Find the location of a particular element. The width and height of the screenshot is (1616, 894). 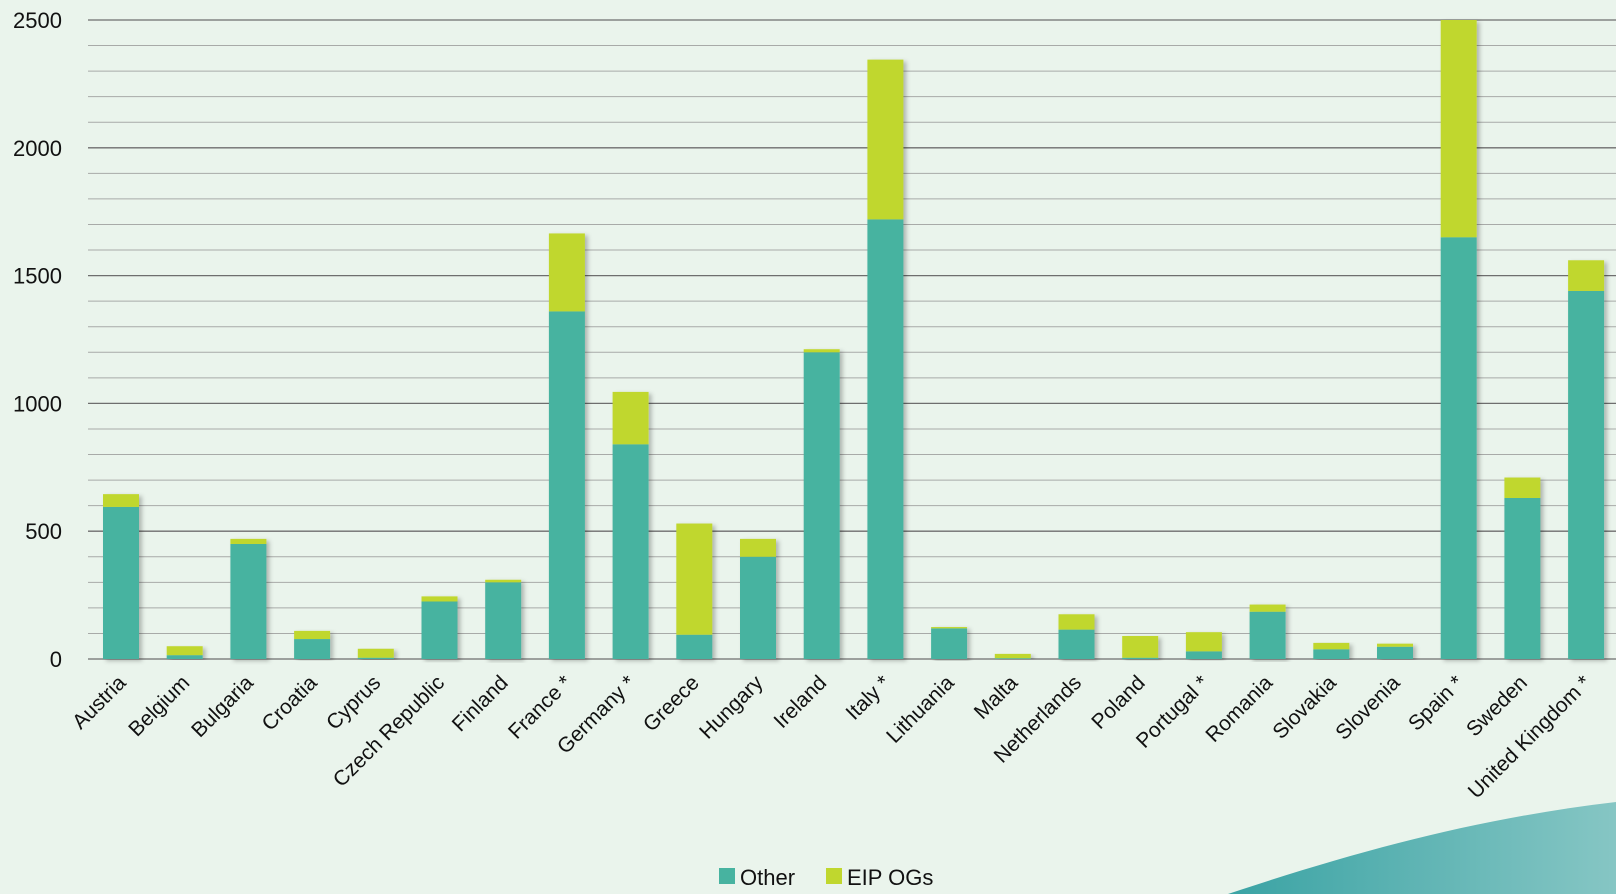

x-category-label: Greece is located at coordinates (671, 703).